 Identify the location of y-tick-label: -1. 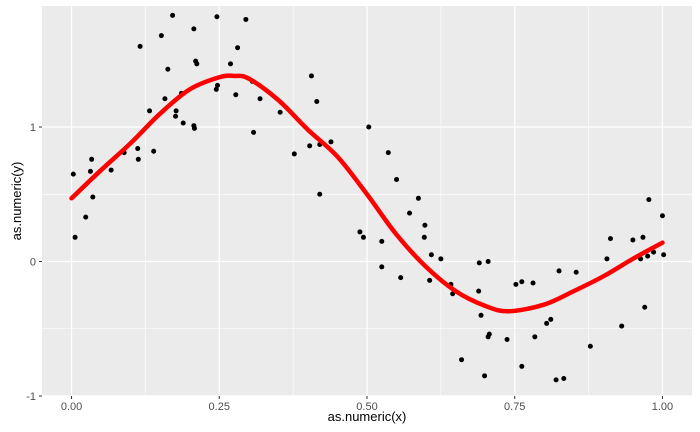
(31, 397).